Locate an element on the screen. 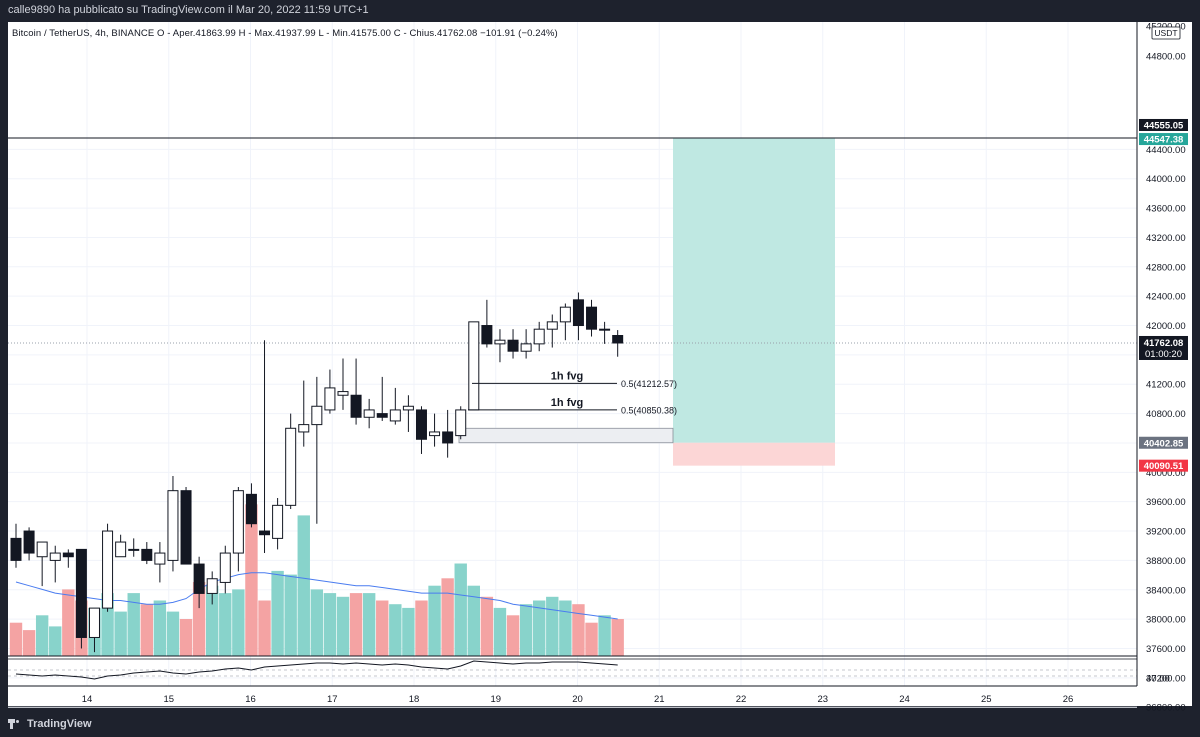 Image resolution: width=1200 pixels, height=737 pixels. price-tick-label: 44400.00 is located at coordinates (1166, 150).